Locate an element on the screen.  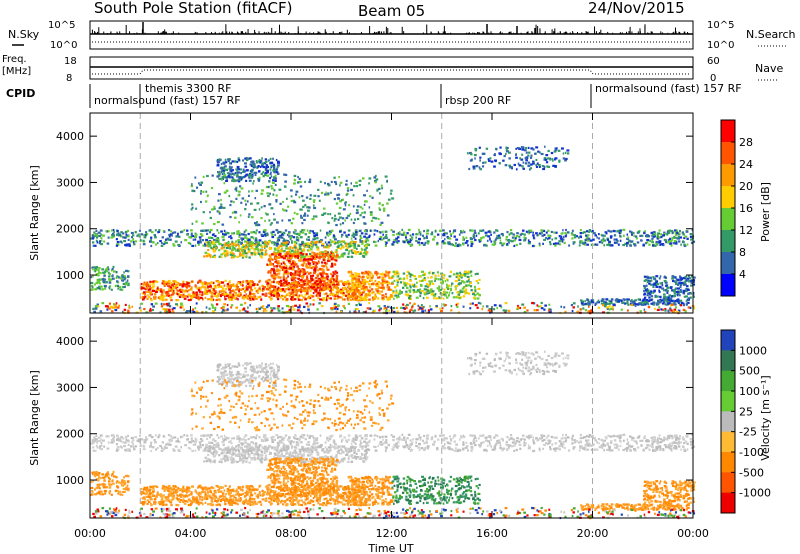
x-tick-label: 12:00 is located at coordinates (392, 533).